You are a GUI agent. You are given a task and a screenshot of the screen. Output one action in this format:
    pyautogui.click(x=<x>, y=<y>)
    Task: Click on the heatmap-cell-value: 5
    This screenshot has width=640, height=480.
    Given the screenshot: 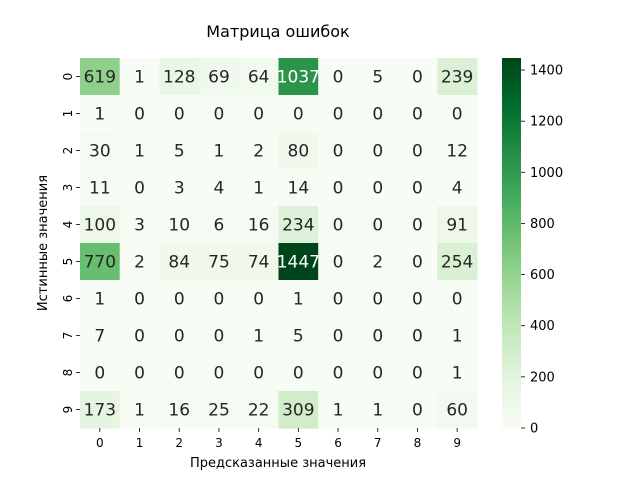 What is the action you would take?
    pyautogui.click(x=298, y=337)
    